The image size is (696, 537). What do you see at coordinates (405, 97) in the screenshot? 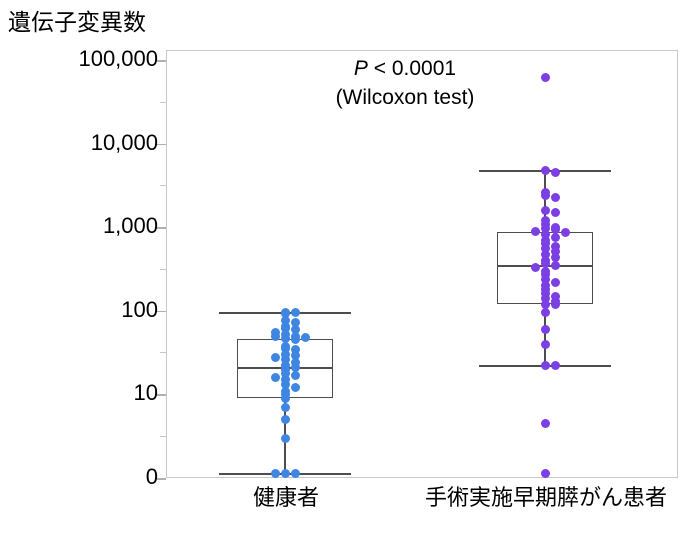
I see `test-name-text: (Wilcoxon test)` at bounding box center [405, 97].